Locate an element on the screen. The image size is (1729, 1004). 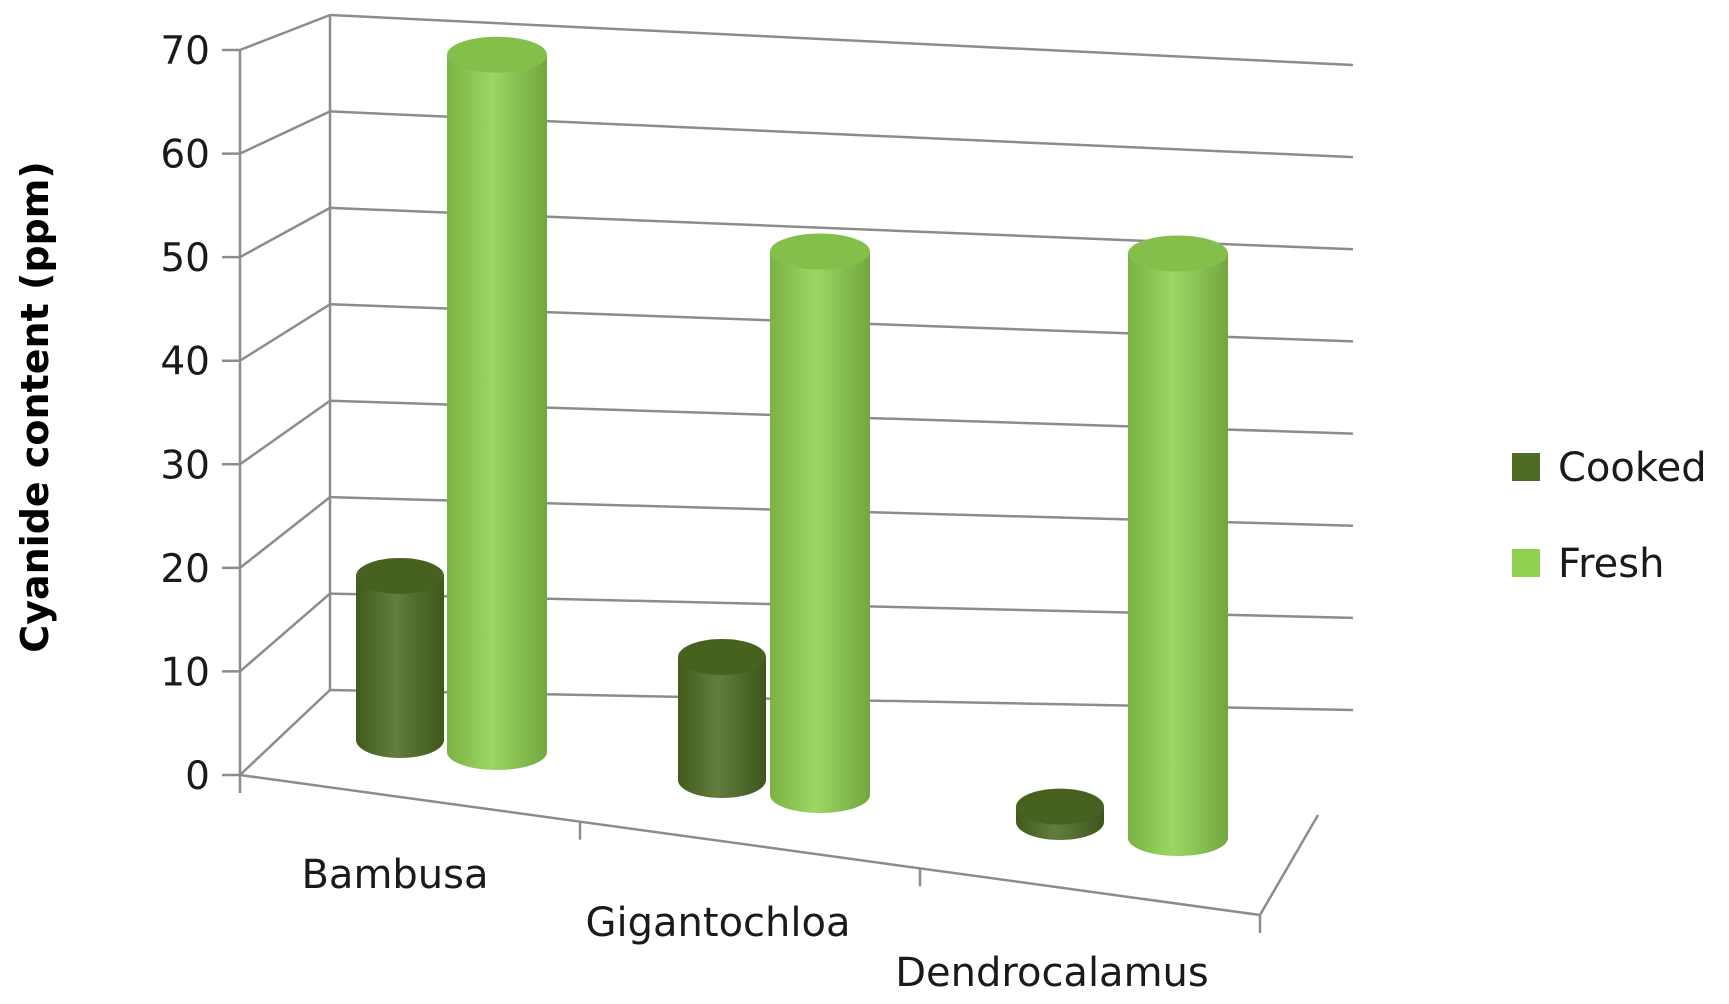
bar-fresh-gigantochloa is located at coordinates (820, 523).